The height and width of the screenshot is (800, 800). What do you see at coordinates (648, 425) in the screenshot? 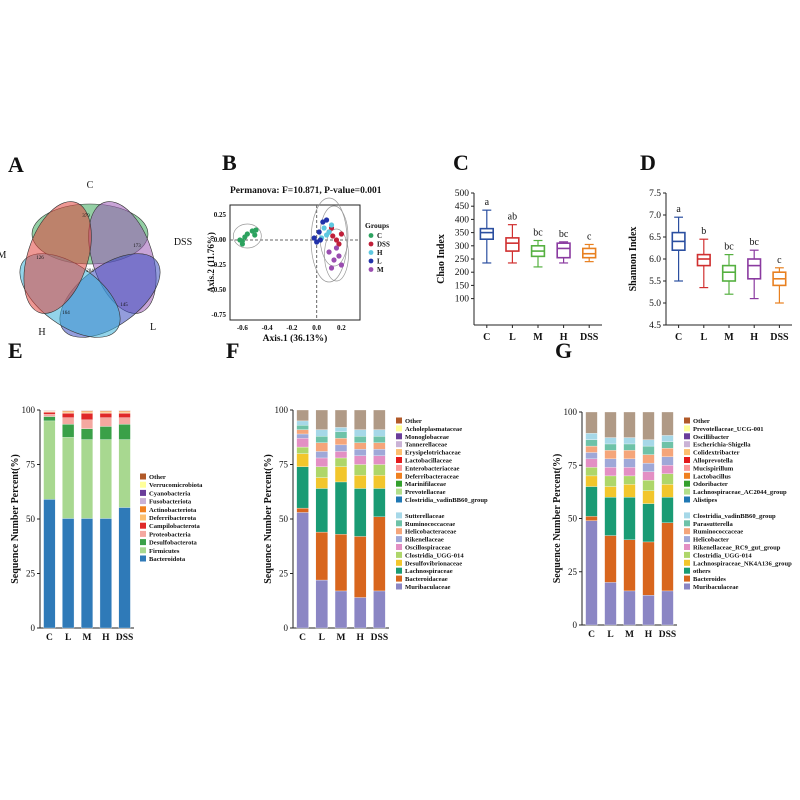
I see `genus-bar-h-other` at bounding box center [648, 425].